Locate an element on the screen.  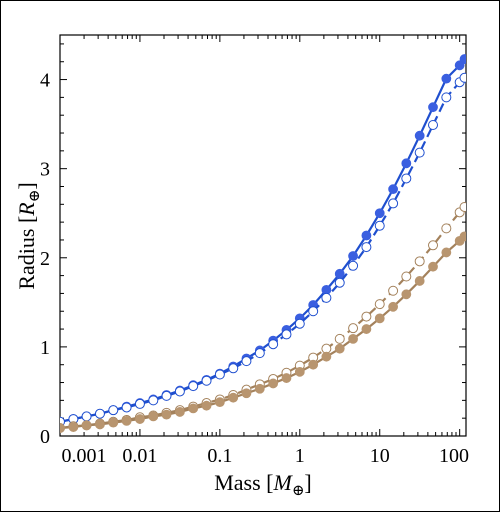
x-tick-label: 0.1 is located at coordinates (219, 456).